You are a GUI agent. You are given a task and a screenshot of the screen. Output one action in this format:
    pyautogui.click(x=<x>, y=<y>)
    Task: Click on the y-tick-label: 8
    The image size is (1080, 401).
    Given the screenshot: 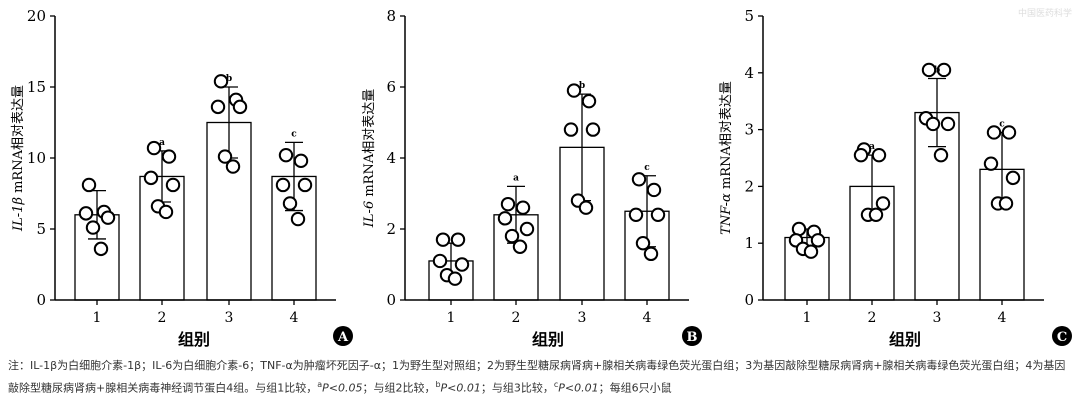 What is the action you would take?
    pyautogui.click(x=391, y=16)
    